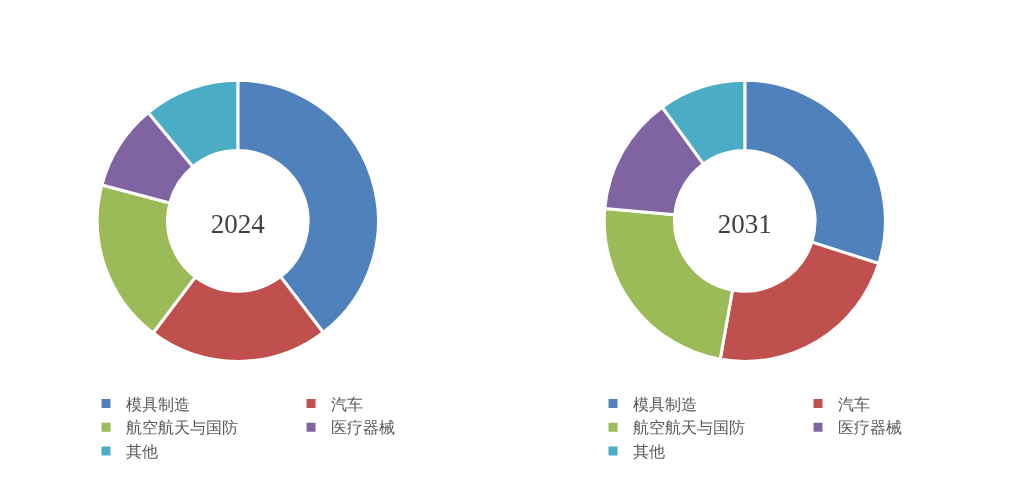 Image resolution: width=1013 pixels, height=502 pixels. Describe the element at coordinates (238, 223) in the screenshot. I see `text: 2024` at that location.